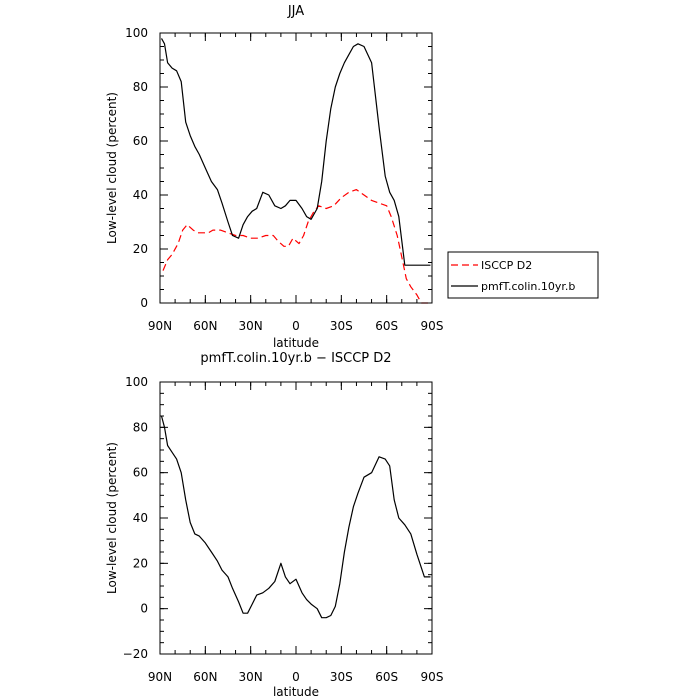  I want to click on series-line-isccp-d2, so click(296, 246).